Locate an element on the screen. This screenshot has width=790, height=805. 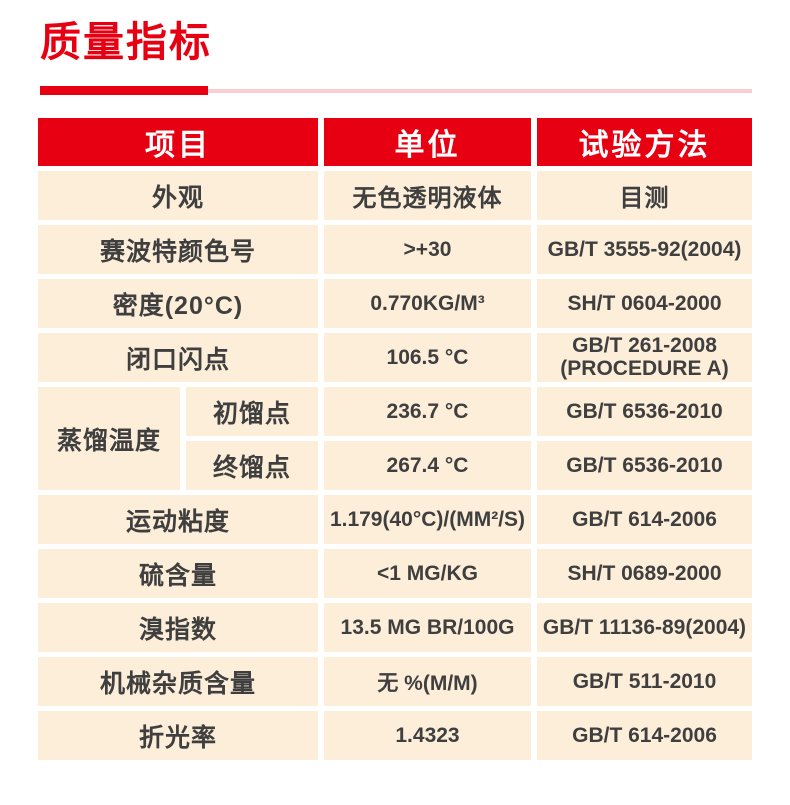
spec-method-cell: SH/T 0604-2000 is located at coordinates (644, 303).